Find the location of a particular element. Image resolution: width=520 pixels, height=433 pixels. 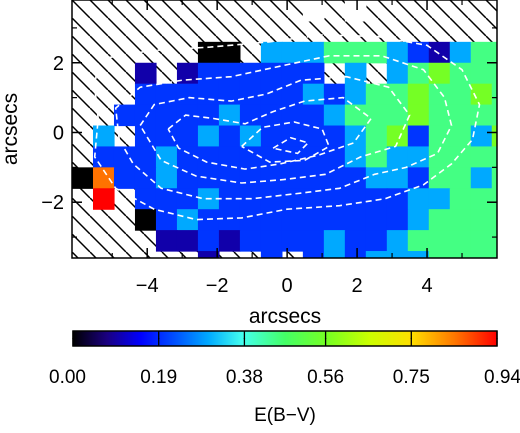

y-tick-label: 2 is located at coordinates (58, 64).